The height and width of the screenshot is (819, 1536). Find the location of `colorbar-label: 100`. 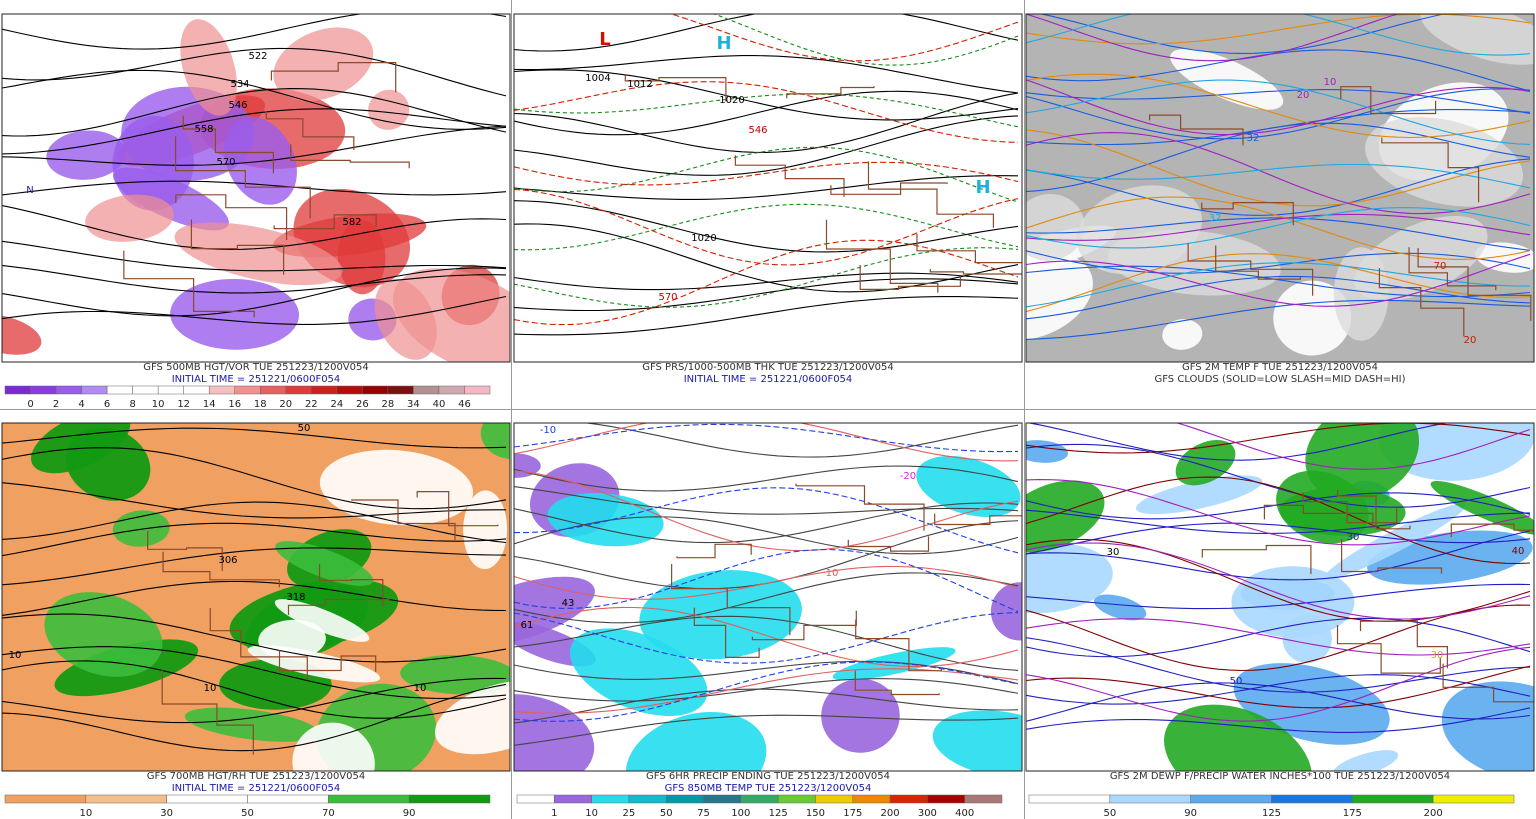

colorbar-label: 100 is located at coordinates (740, 813).